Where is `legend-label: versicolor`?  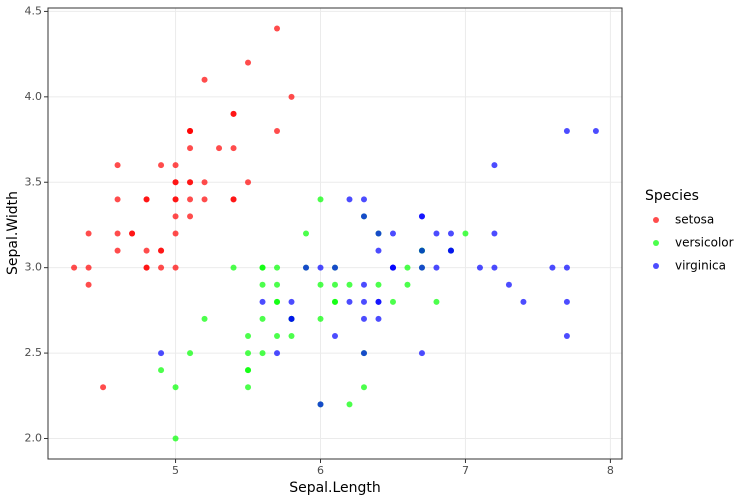
legend-label: versicolor is located at coordinates (704, 243).